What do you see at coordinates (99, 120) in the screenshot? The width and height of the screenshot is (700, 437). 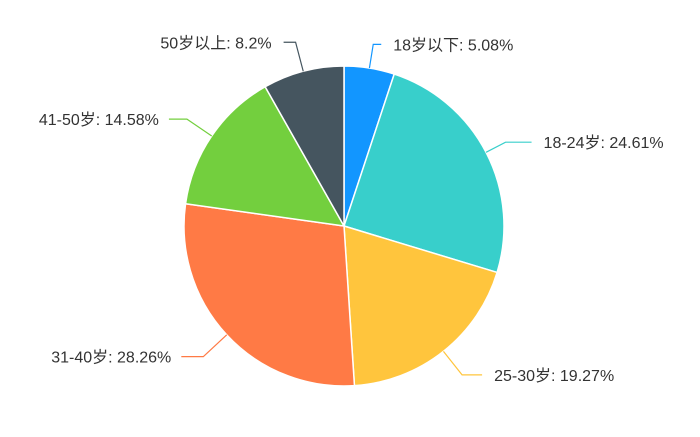 I see `slice-label-5: 41-50岁: 14.58%` at bounding box center [99, 120].